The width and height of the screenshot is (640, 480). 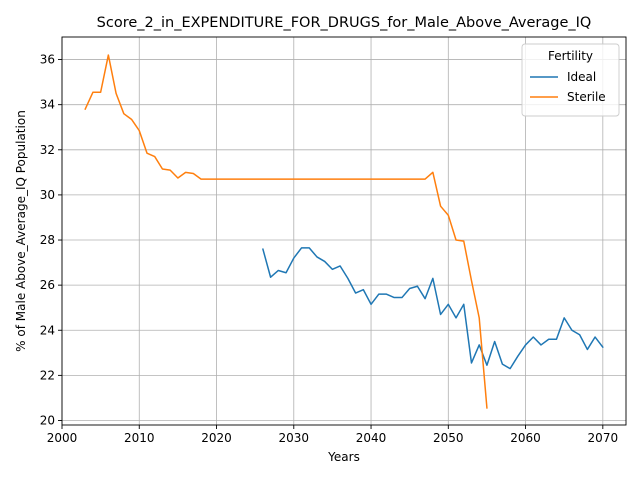 I want to click on y-tick-label: 24, so click(x=47, y=330).